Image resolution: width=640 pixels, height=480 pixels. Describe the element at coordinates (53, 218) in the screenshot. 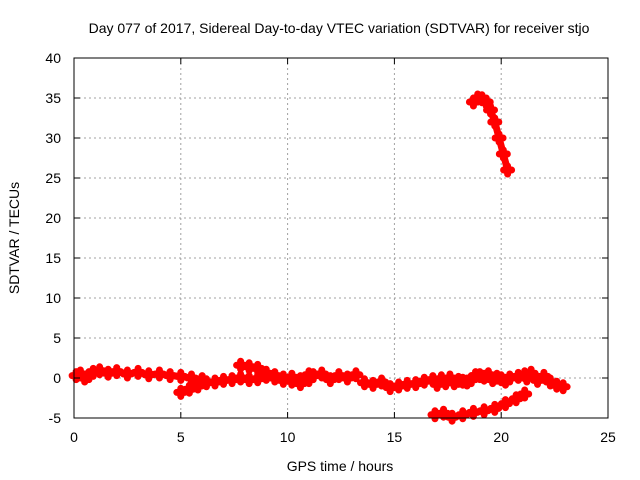

I see `y-tick-label: 20` at that location.